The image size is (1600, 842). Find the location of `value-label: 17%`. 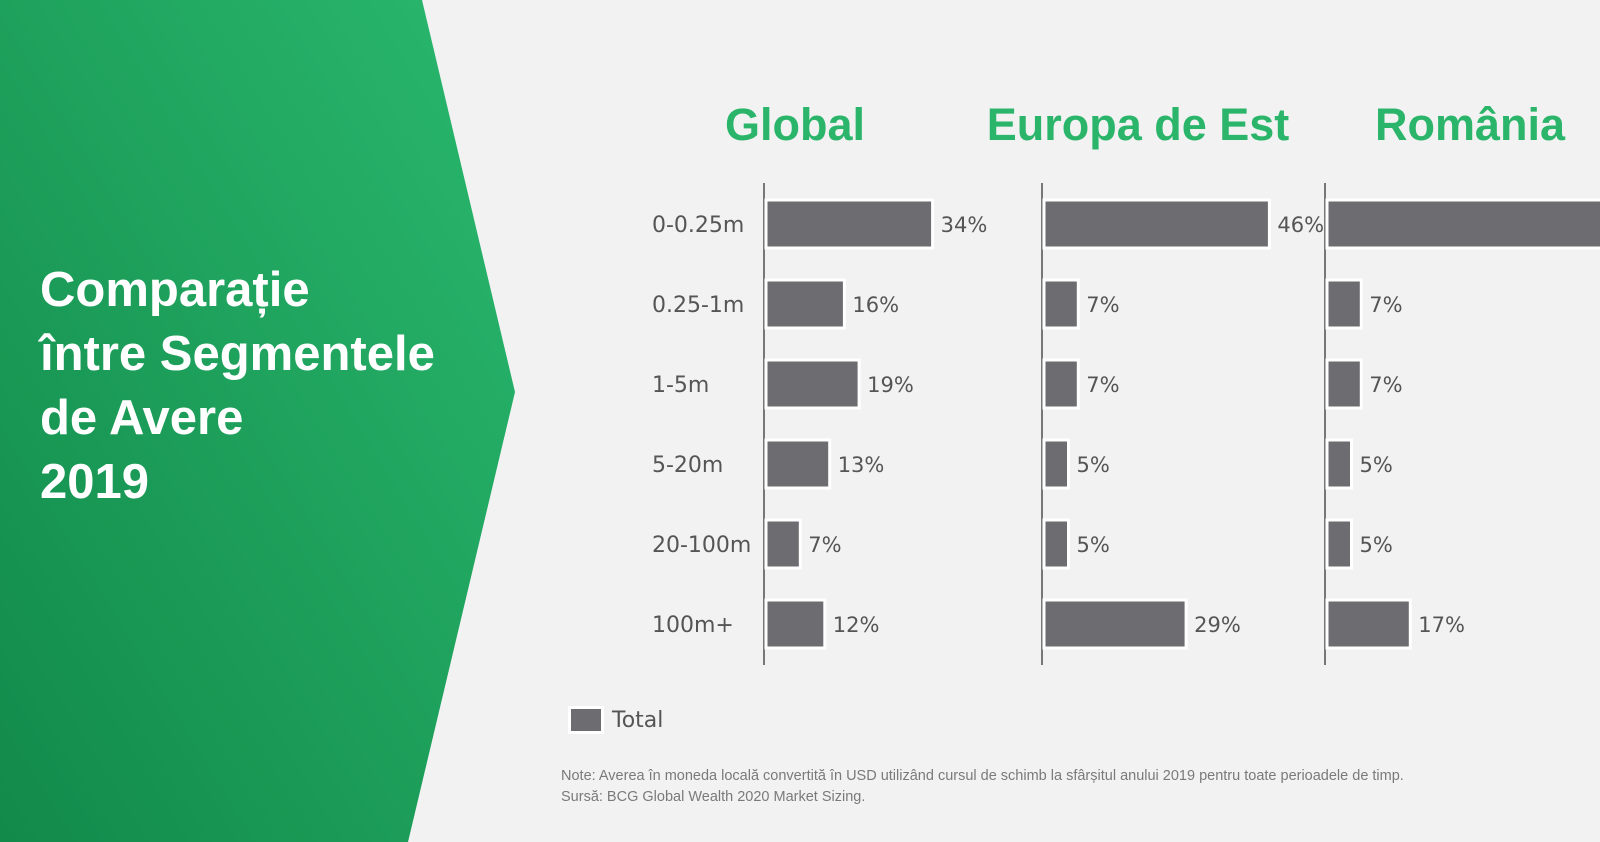

value-label: 17% is located at coordinates (1441, 625).